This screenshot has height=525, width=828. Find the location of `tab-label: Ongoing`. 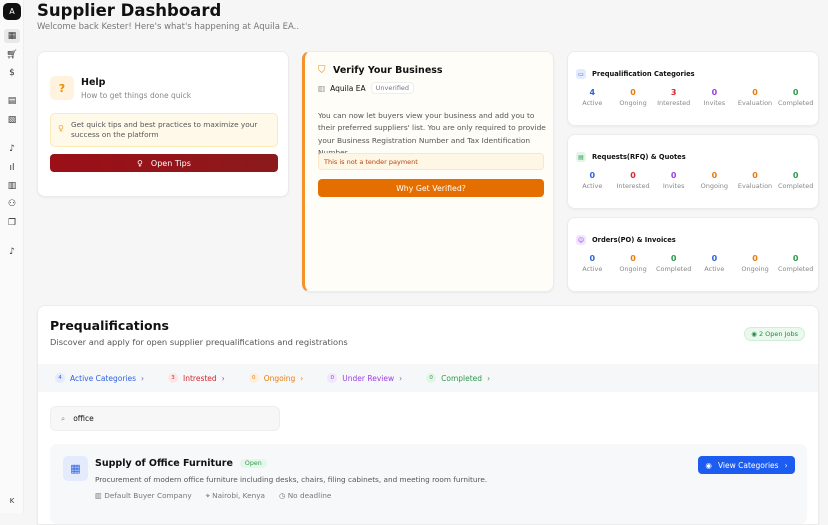

tab-label: Ongoing is located at coordinates (279, 378).